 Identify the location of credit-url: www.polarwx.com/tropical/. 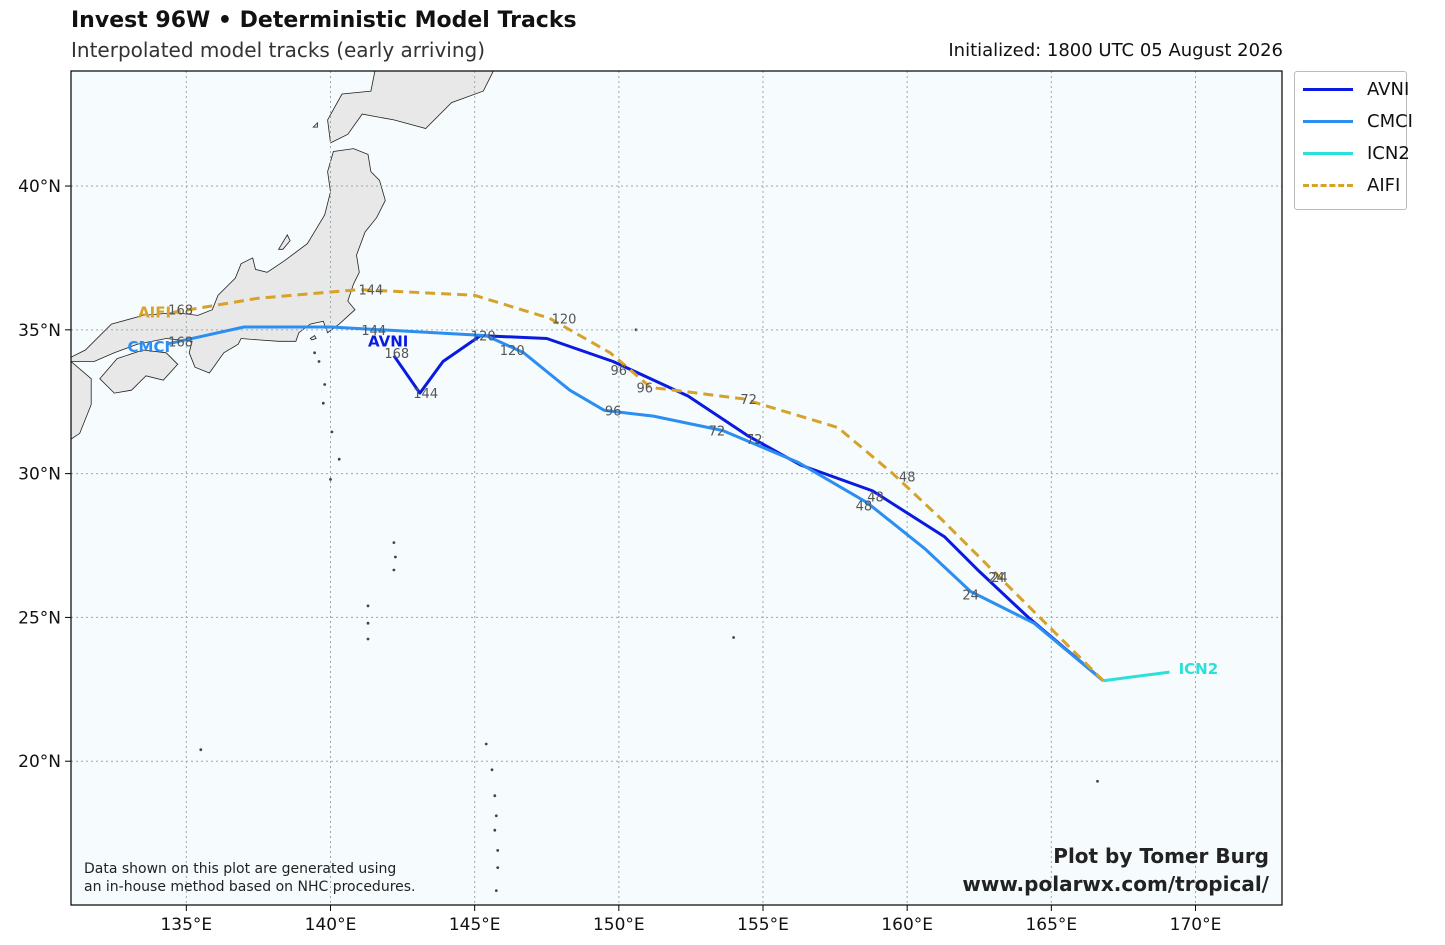
(1115, 884).